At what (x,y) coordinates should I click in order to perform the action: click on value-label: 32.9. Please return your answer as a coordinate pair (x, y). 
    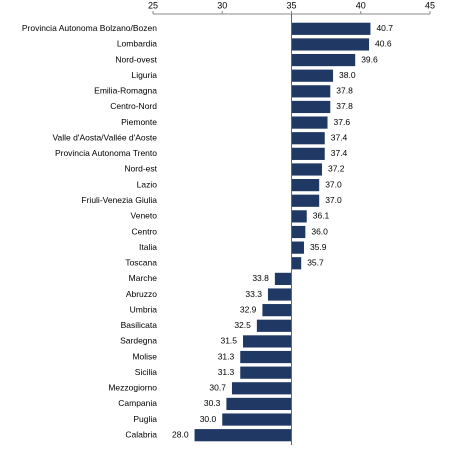
    Looking at the image, I should click on (248, 309).